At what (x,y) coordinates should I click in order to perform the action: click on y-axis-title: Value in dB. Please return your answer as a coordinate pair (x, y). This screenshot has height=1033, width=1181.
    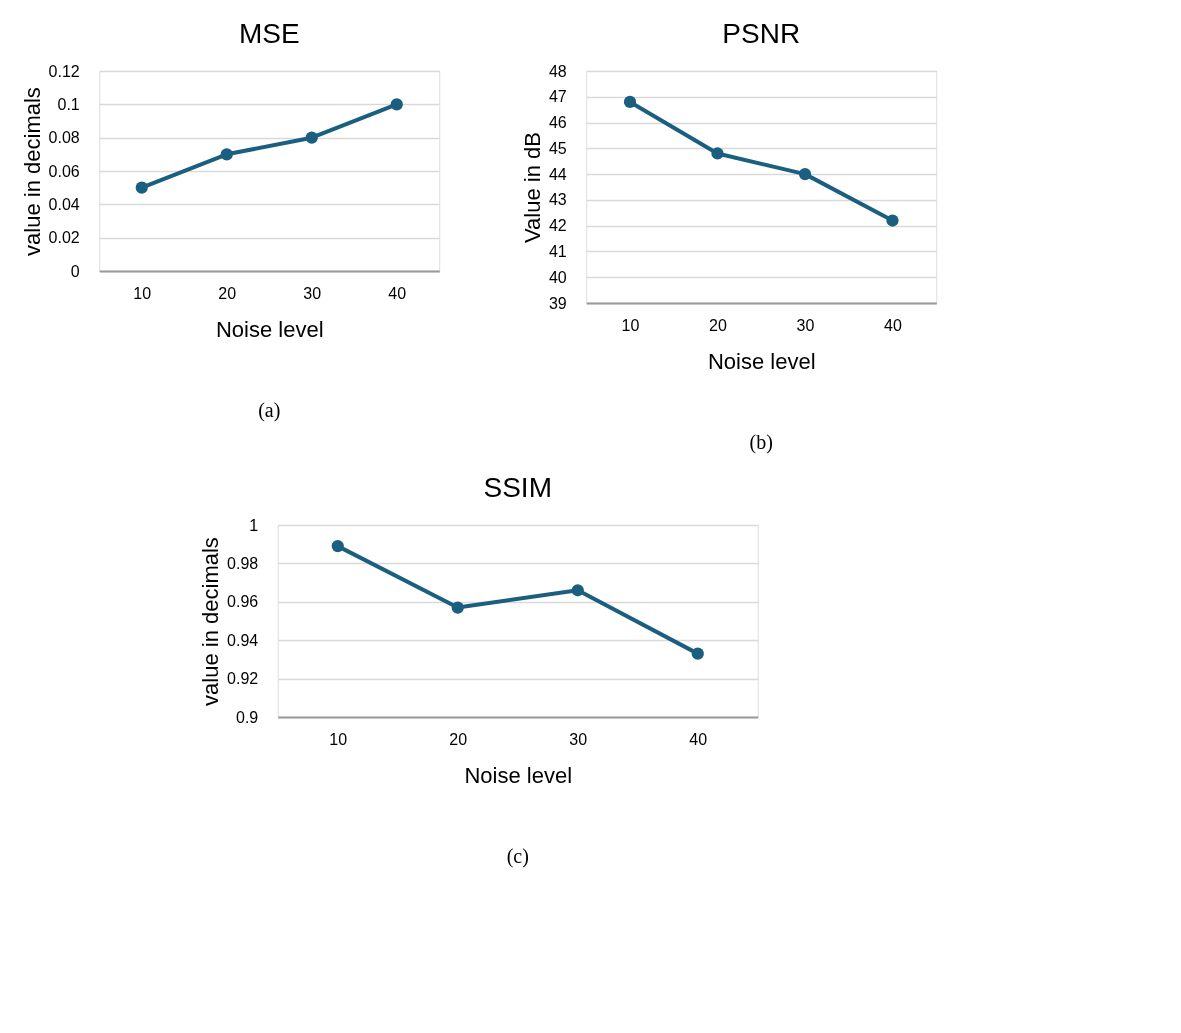
    Looking at the image, I should click on (532, 187).